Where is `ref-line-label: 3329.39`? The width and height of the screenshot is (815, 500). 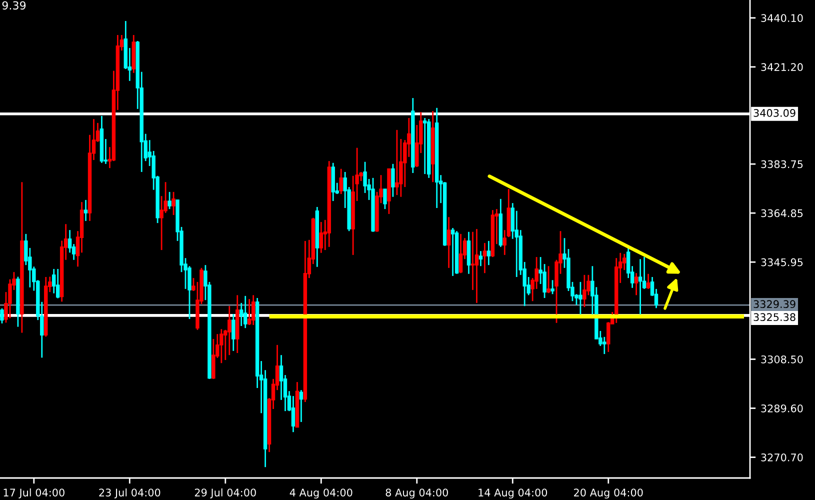
ref-line-label: 3329.39 is located at coordinates (775, 304).